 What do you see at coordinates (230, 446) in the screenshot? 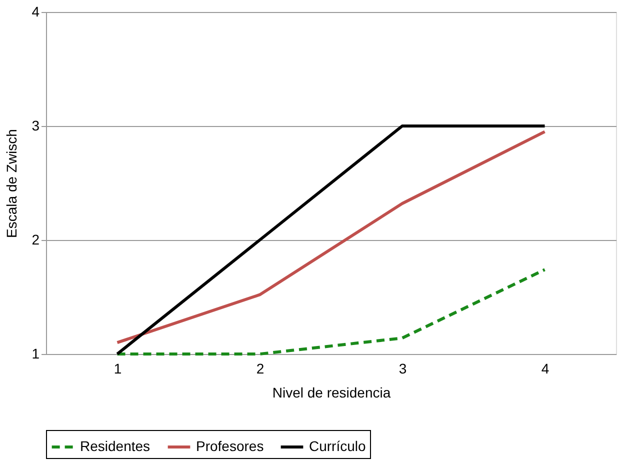
I see `legend-label: Profesores` at bounding box center [230, 446].